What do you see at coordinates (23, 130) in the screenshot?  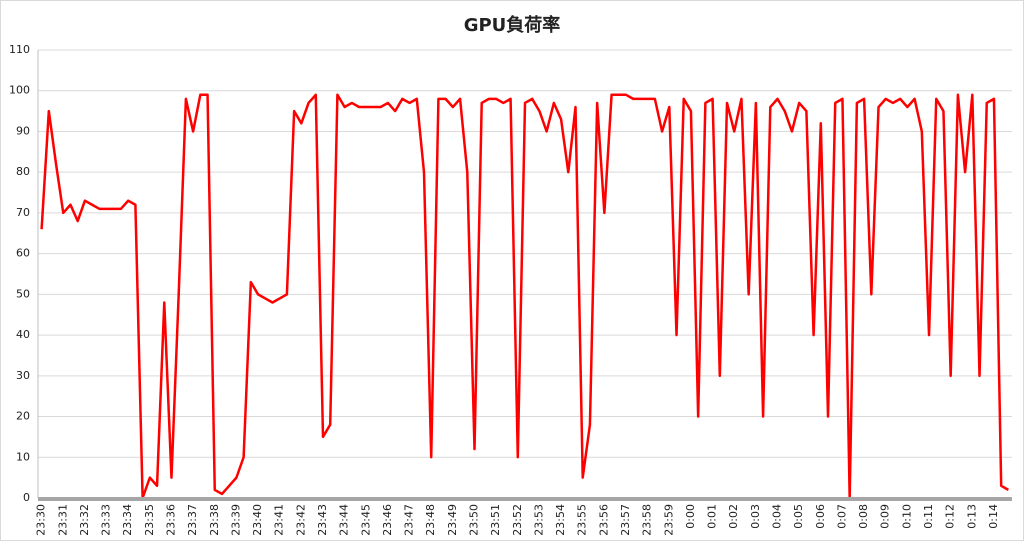 I see `y-tick-label: 90` at bounding box center [23, 130].